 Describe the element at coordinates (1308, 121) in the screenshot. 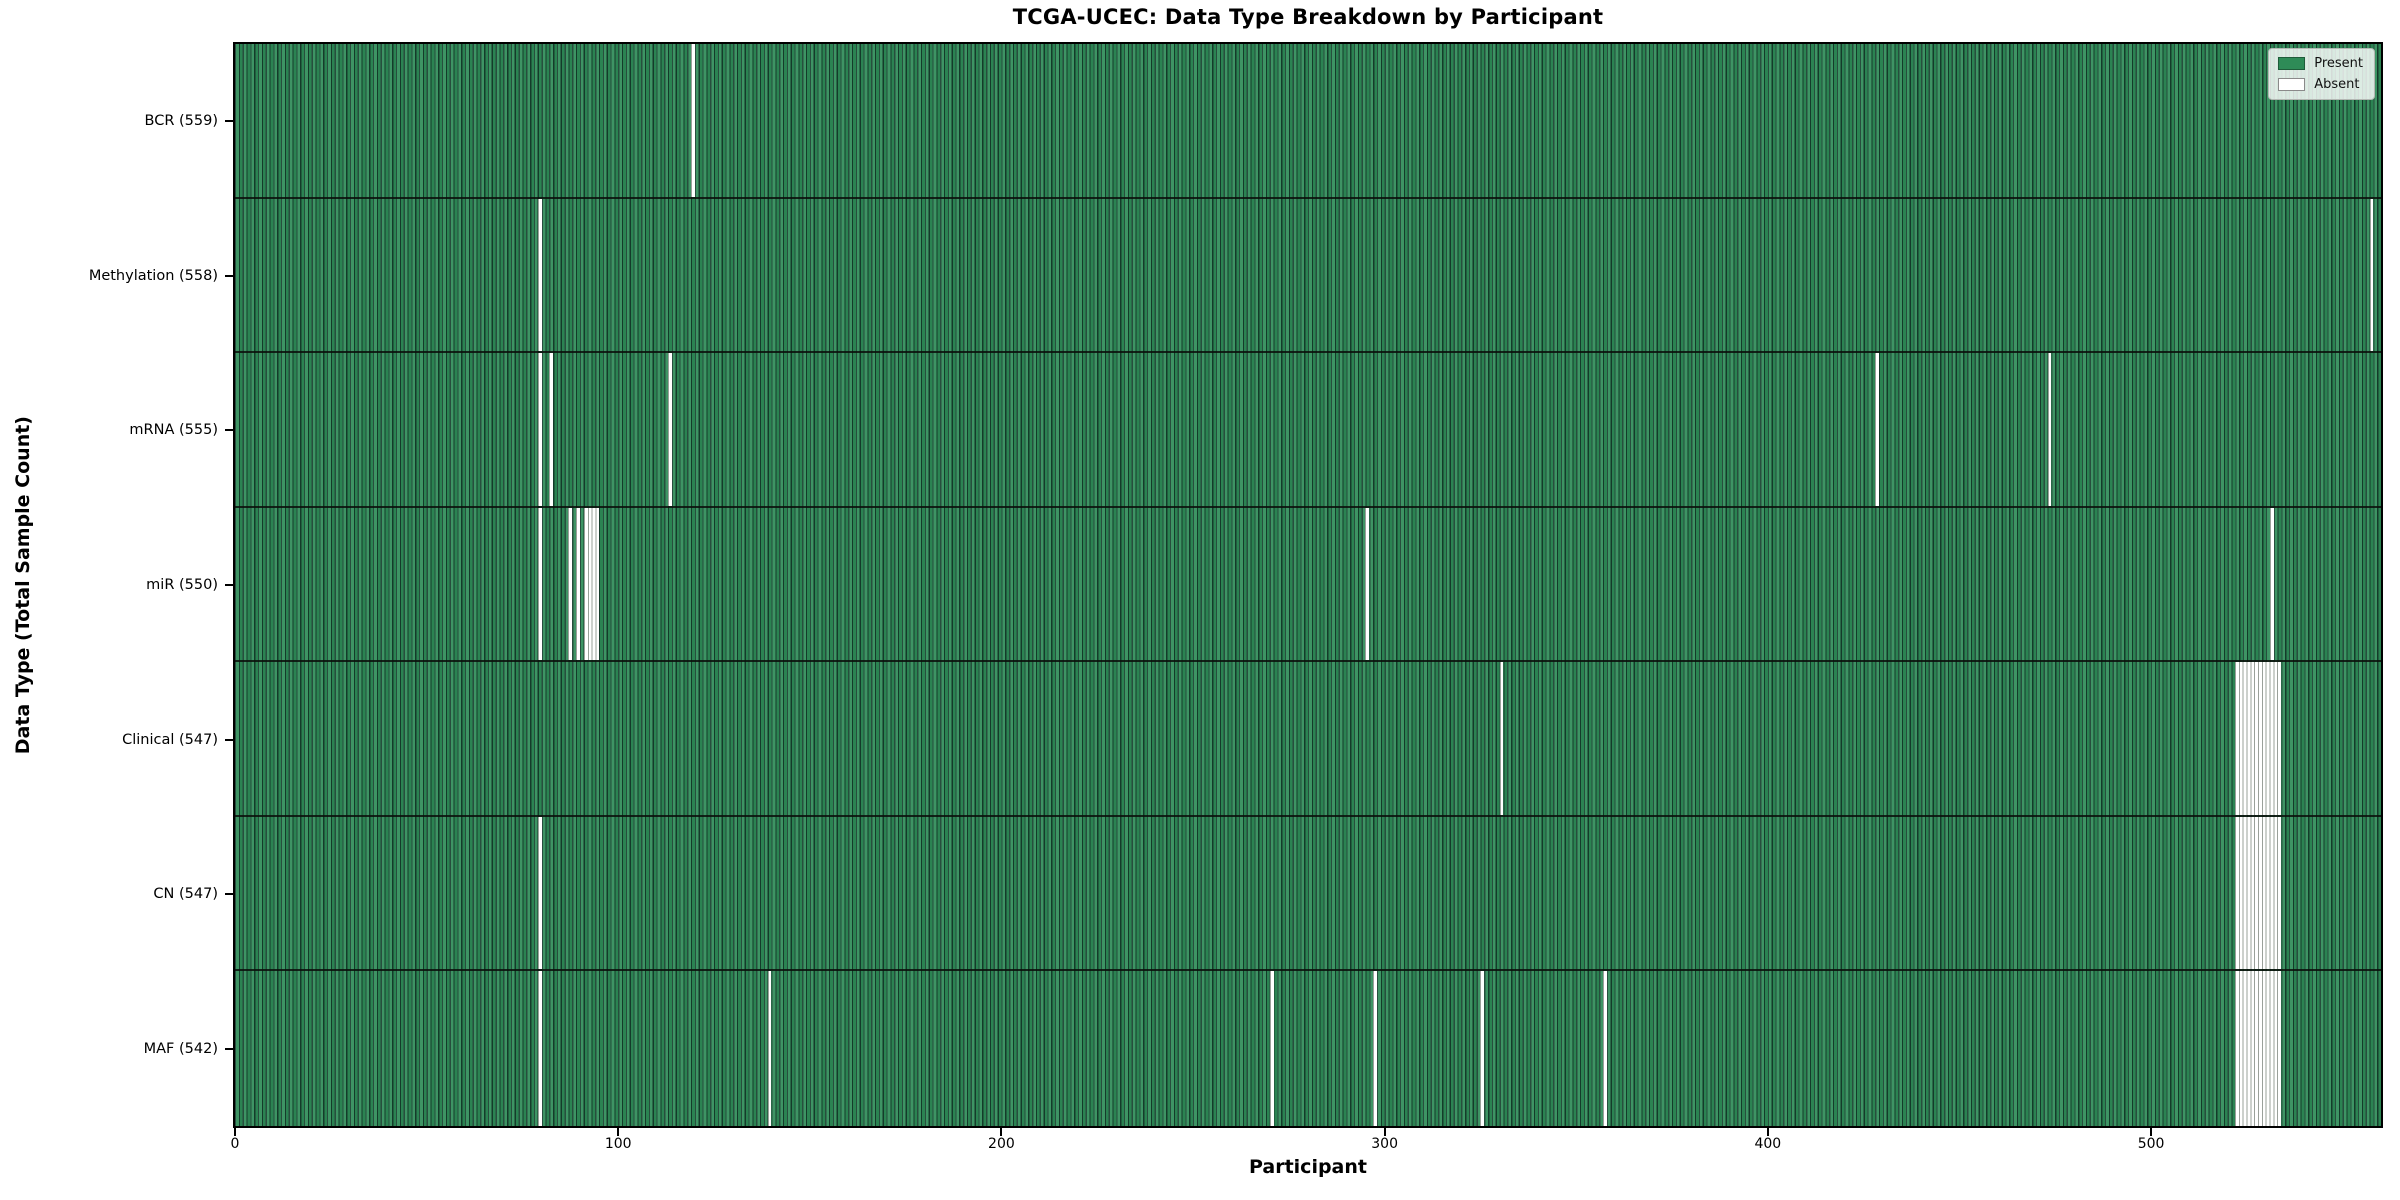

I see `row-BCR` at that location.